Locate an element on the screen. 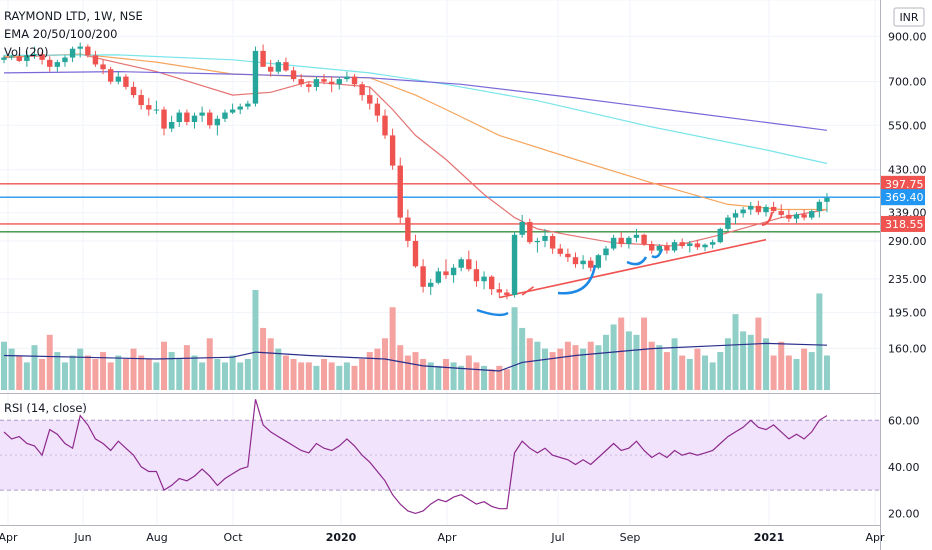 The image size is (932, 550). price-flag-label: 397.75 is located at coordinates (904, 184).